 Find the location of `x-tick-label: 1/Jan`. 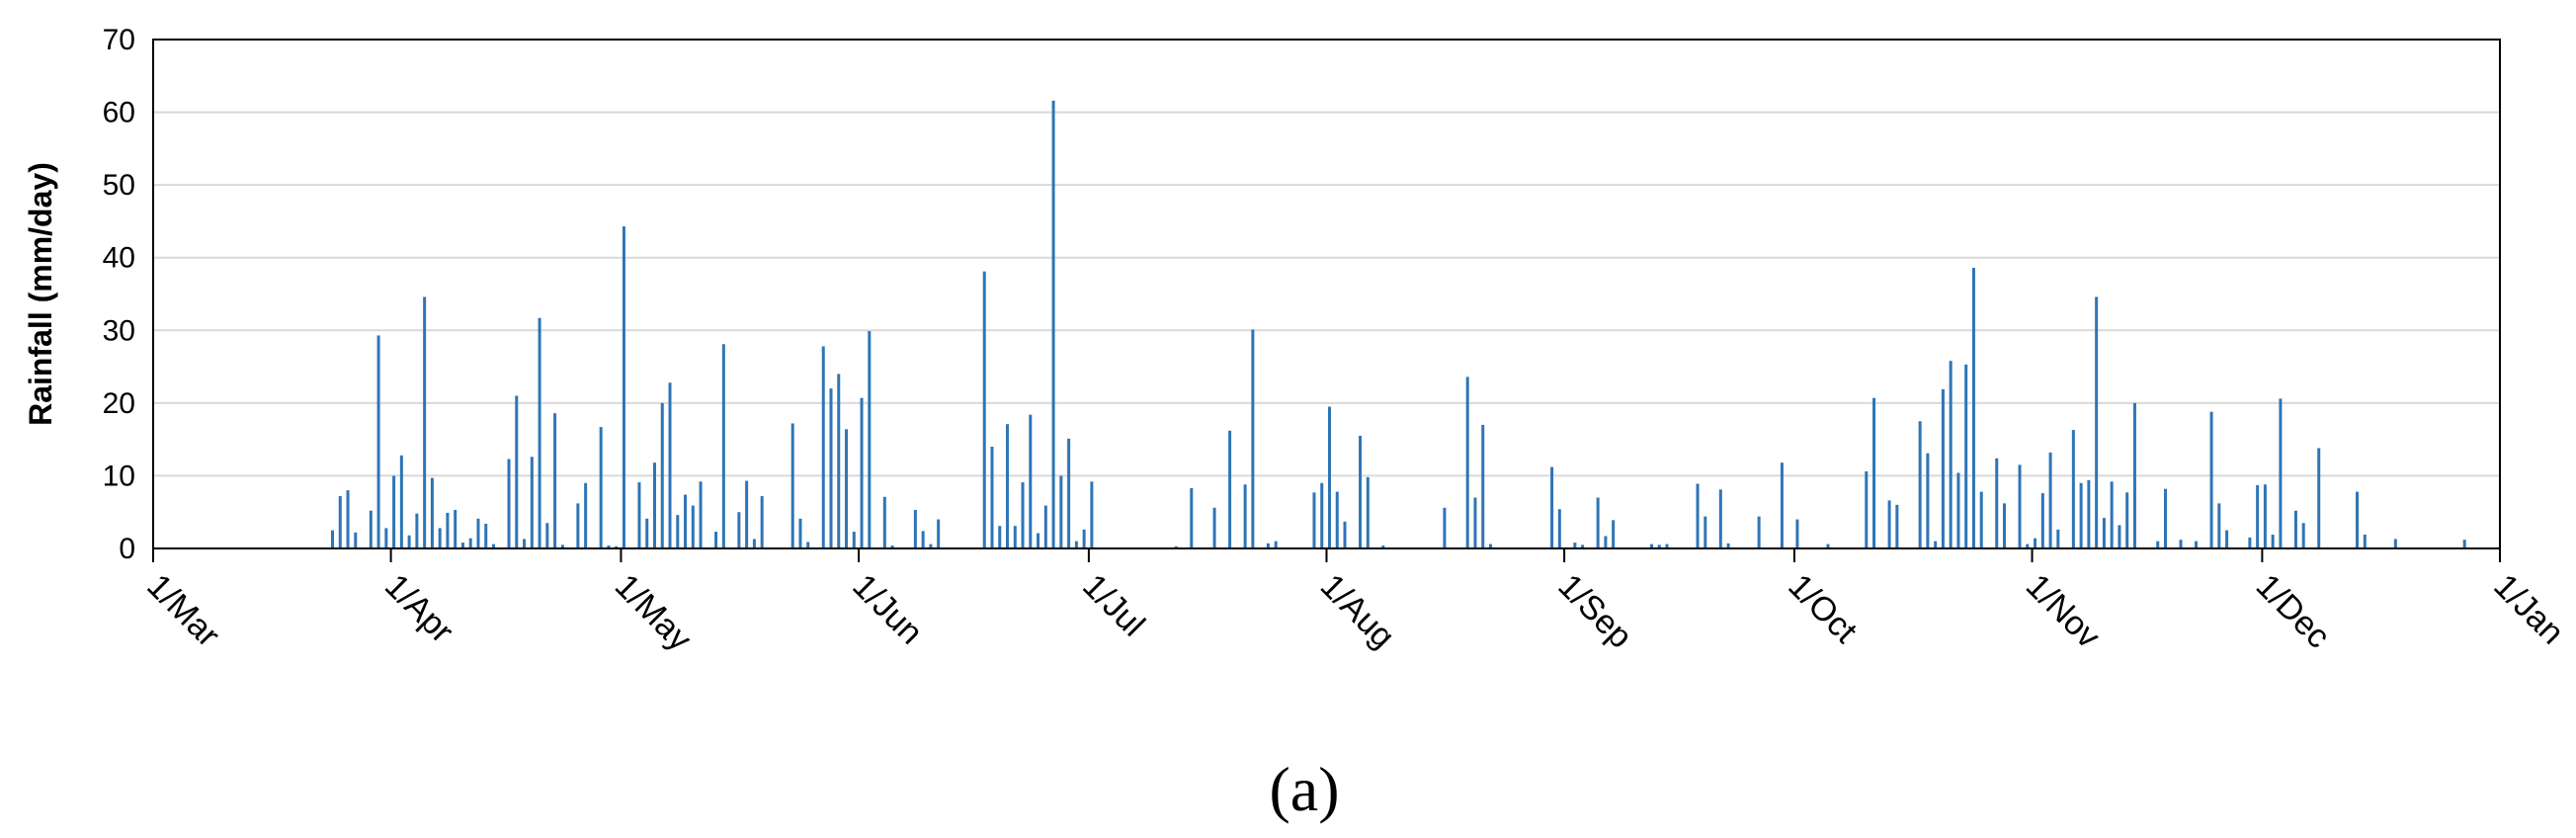

x-tick-label: 1/Jan is located at coordinates (2528, 609).